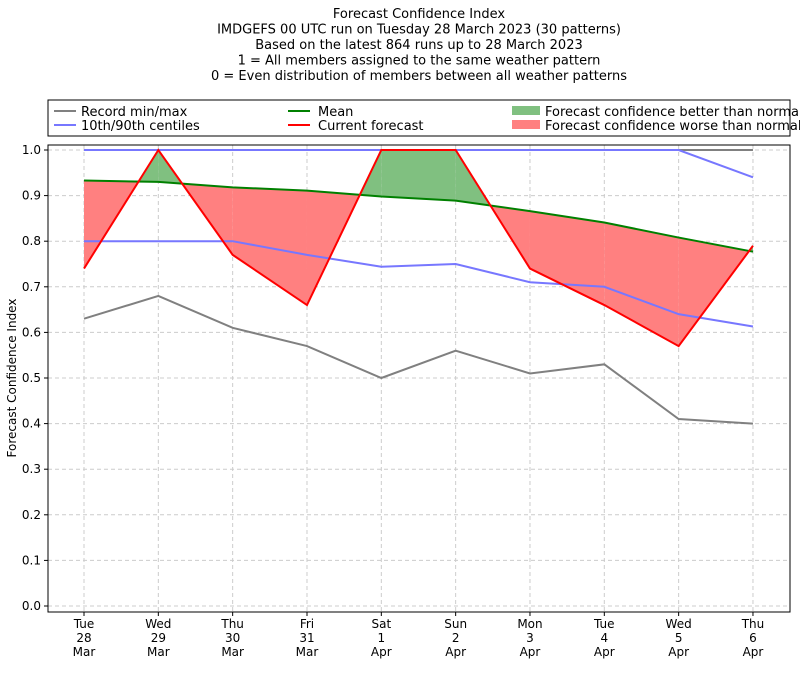 This screenshot has height=676, width=800. Describe the element at coordinates (335, 112) in the screenshot. I see `legend-label-mean: Mean` at that location.